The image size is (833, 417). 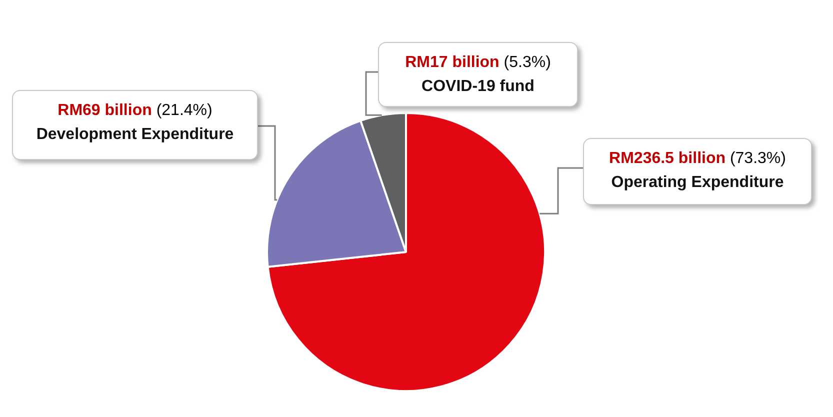 What do you see at coordinates (697, 183) in the screenshot?
I see `slice-label: Operating Expenditure` at bounding box center [697, 183].